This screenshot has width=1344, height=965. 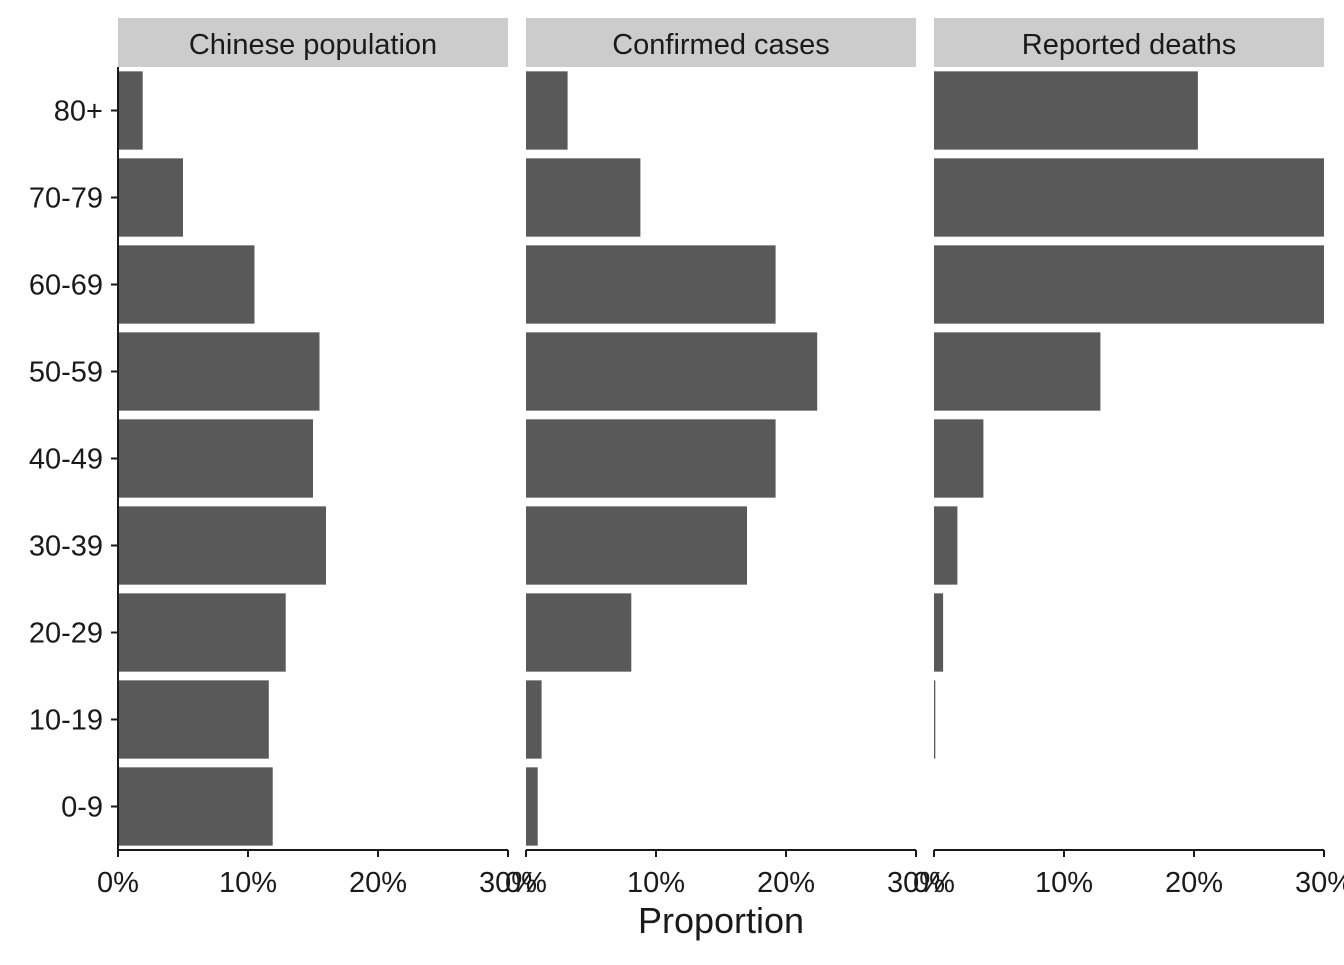 What do you see at coordinates (66, 634) in the screenshot?
I see `y-tick-label: 20-29` at bounding box center [66, 634].